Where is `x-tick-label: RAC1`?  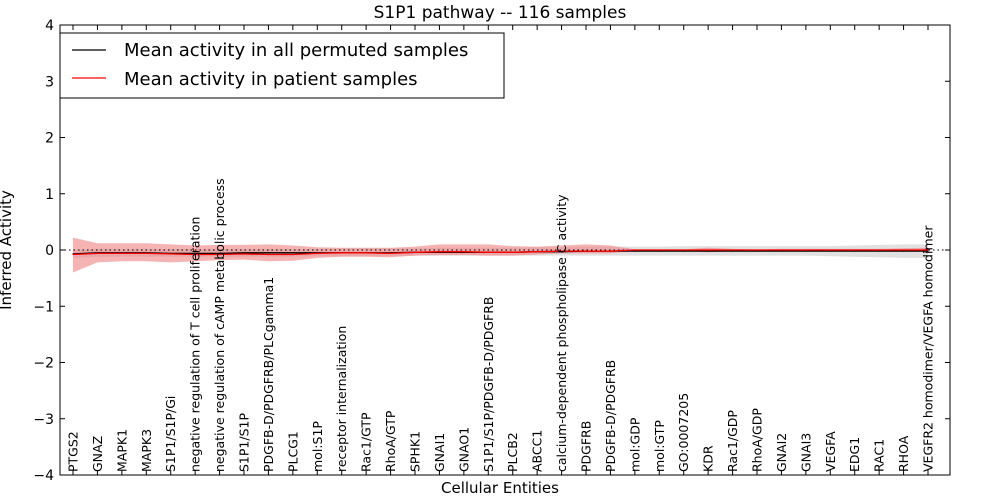 x-tick-label: RAC1 is located at coordinates (879, 455).